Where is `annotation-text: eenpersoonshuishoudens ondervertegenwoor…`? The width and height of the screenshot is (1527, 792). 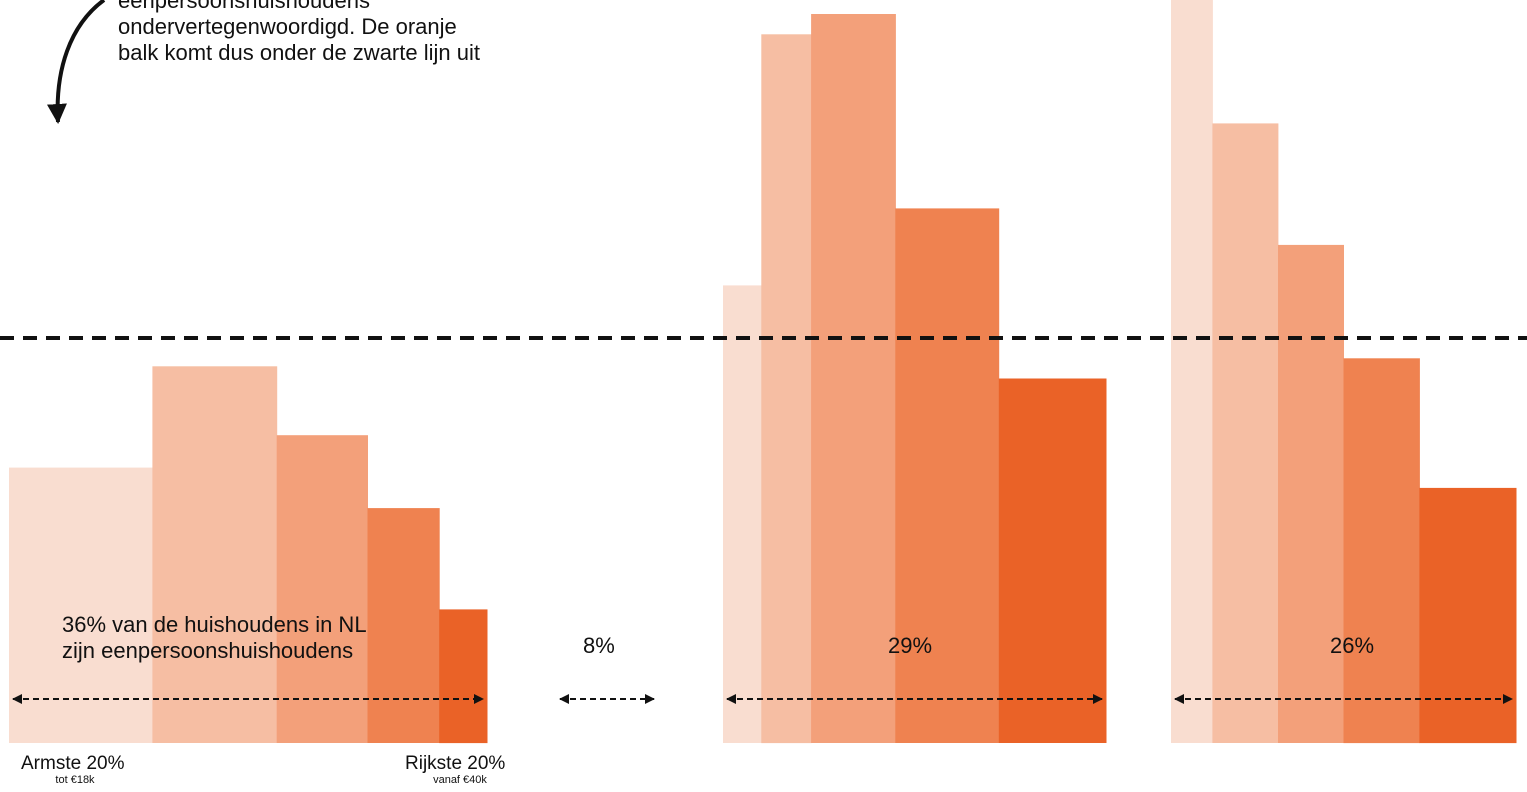
annotation-text: eenpersoonshuishoudens ondervertegenwoor… is located at coordinates (348, 33).